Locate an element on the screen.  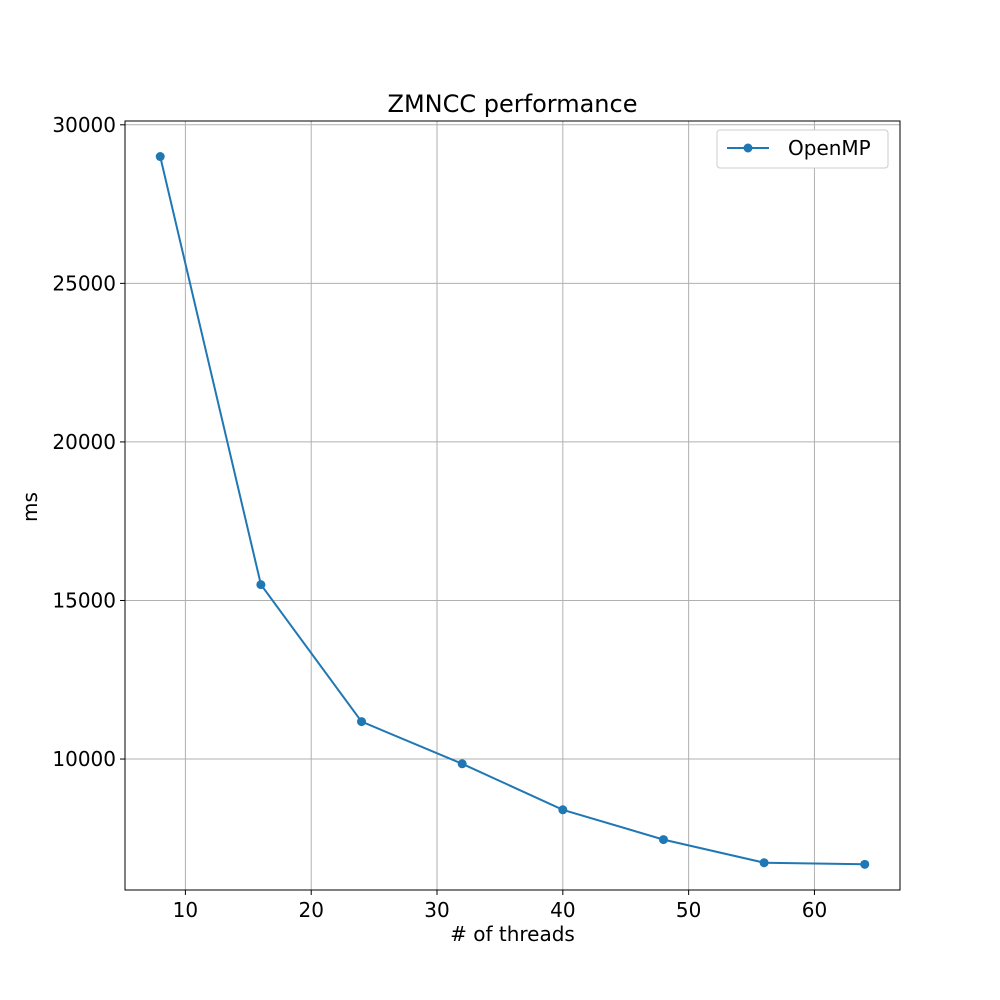
x-tick-label: 10 is located at coordinates (185, 910).